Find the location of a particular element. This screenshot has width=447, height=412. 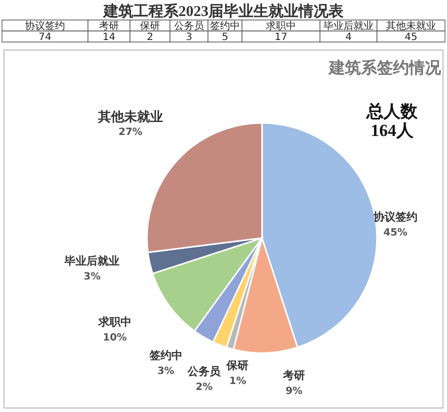

category-label: 协议签约 is located at coordinates (45, 26).